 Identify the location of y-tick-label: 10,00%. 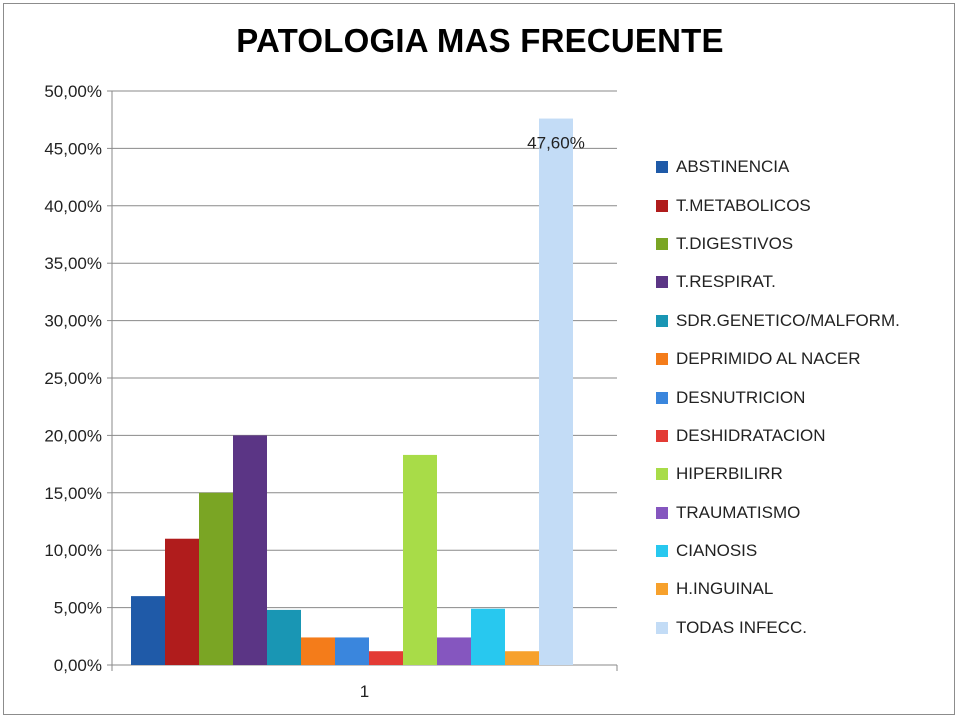
(73, 550).